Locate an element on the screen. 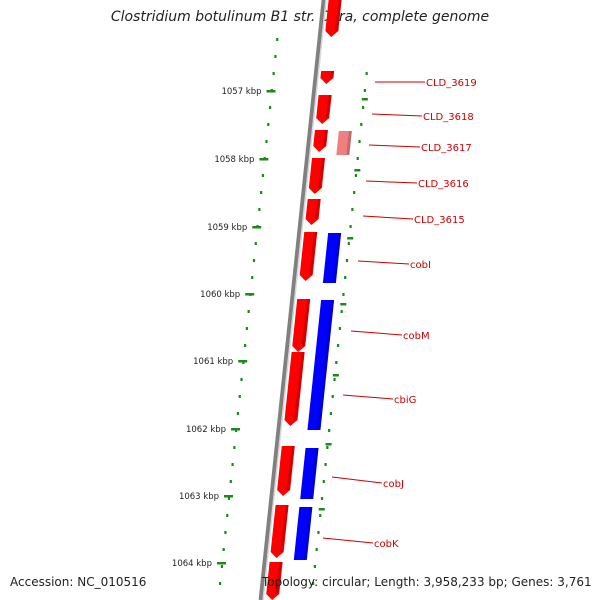  gene-label: cobI is located at coordinates (420, 265).